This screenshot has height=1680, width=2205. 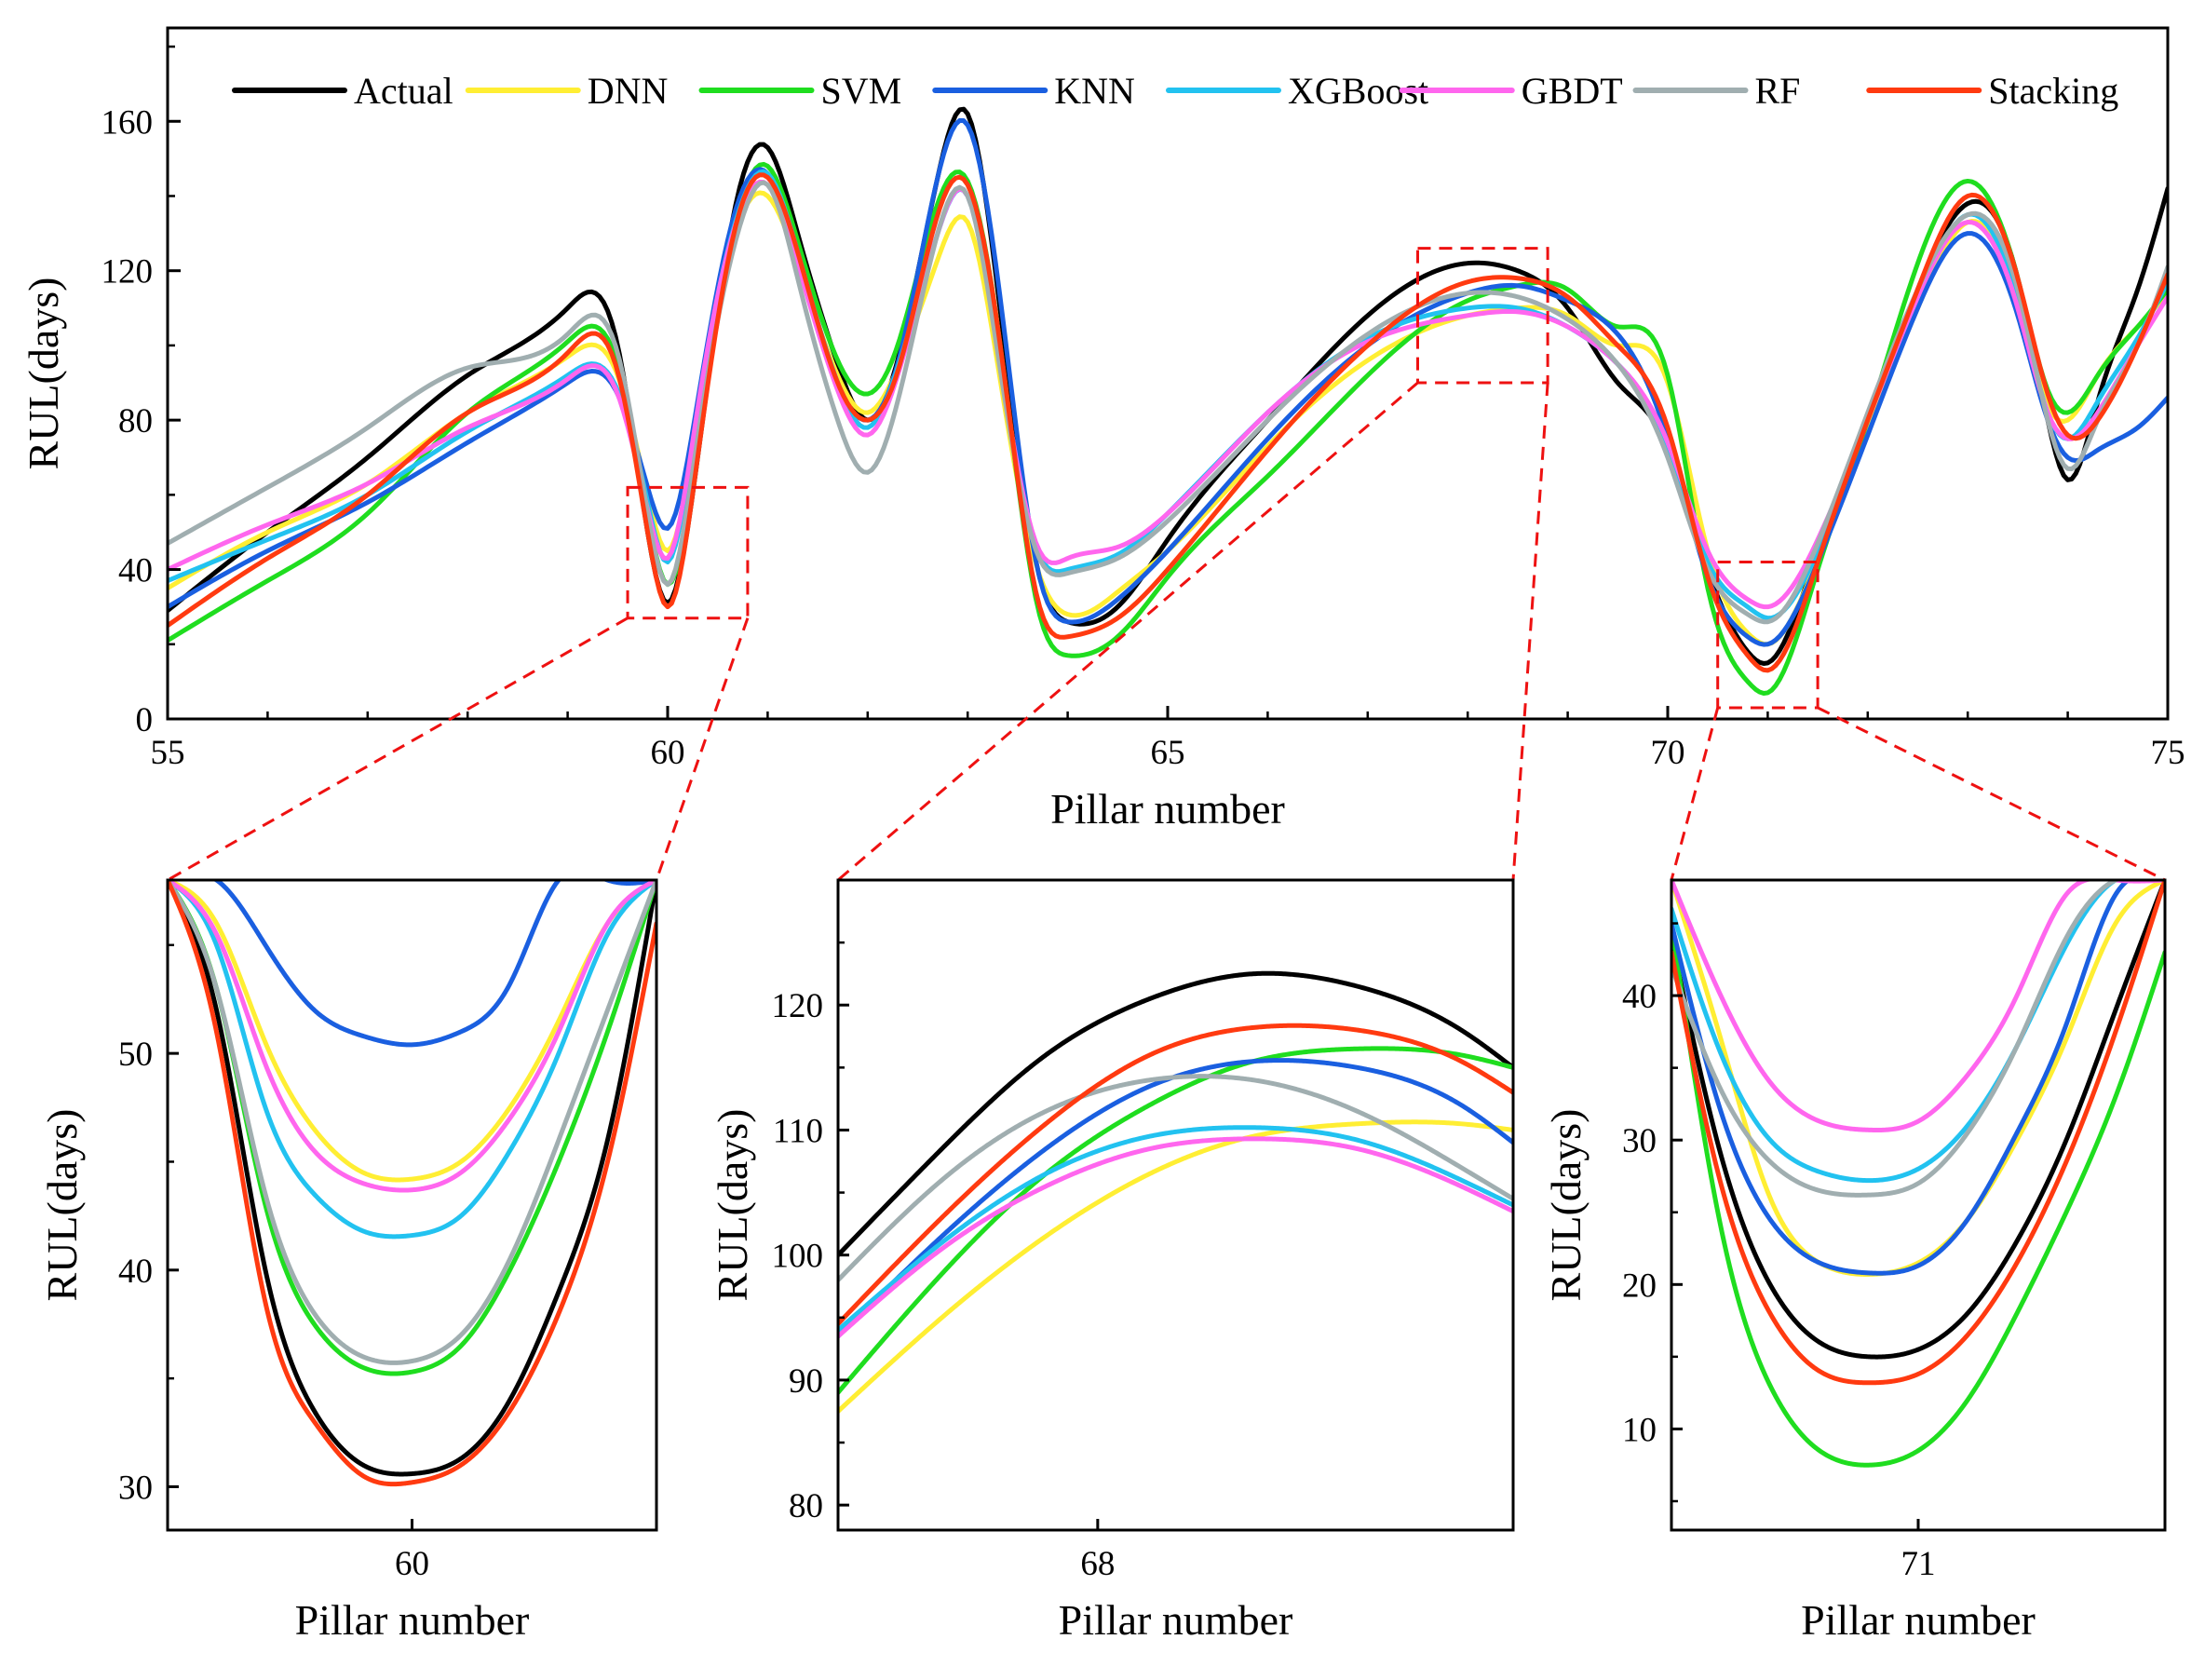 What do you see at coordinates (798, 1257) in the screenshot?
I see `y-tick-label: 100` at bounding box center [798, 1257].